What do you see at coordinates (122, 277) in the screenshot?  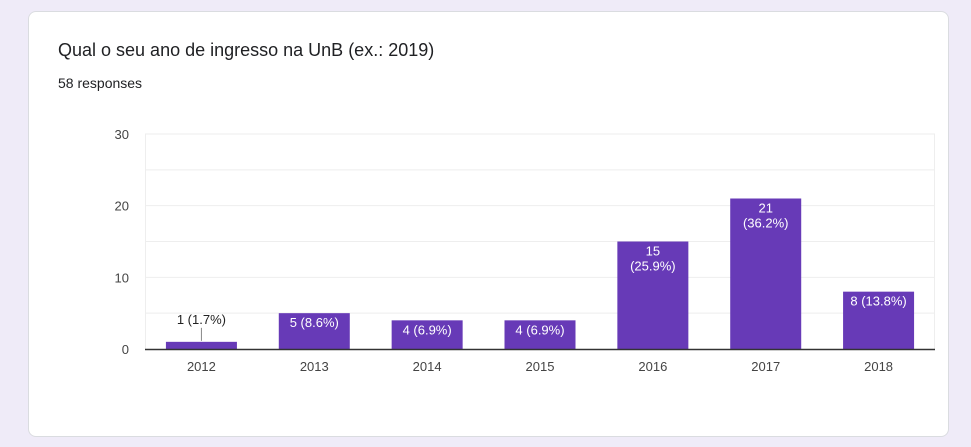 I see `y-tick-label: 10` at bounding box center [122, 277].